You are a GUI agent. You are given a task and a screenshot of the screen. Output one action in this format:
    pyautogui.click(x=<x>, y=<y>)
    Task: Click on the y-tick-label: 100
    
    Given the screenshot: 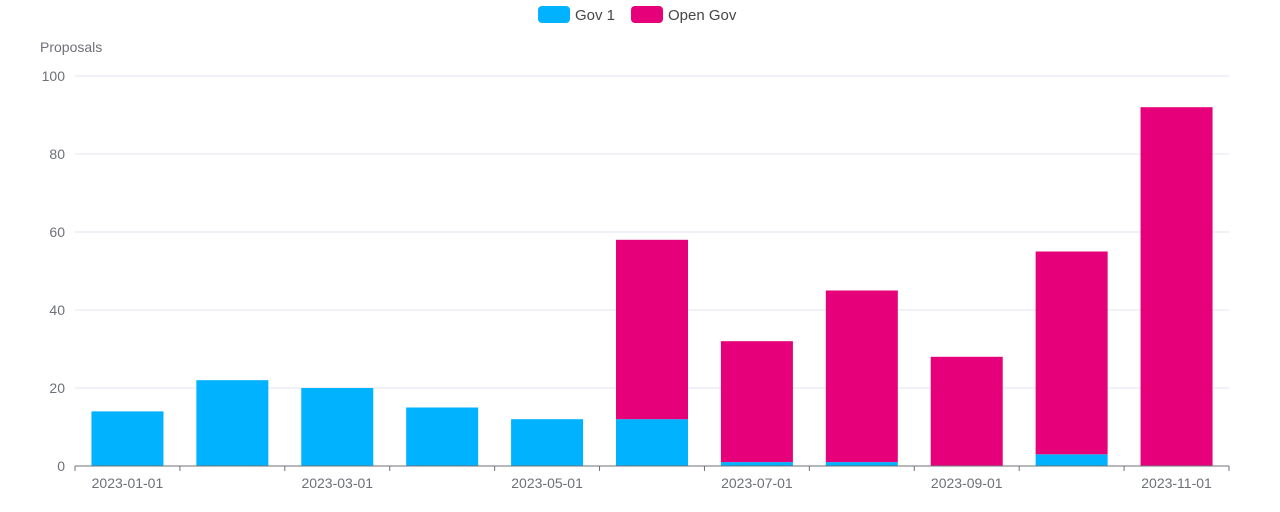 What is the action you would take?
    pyautogui.click(x=54, y=76)
    